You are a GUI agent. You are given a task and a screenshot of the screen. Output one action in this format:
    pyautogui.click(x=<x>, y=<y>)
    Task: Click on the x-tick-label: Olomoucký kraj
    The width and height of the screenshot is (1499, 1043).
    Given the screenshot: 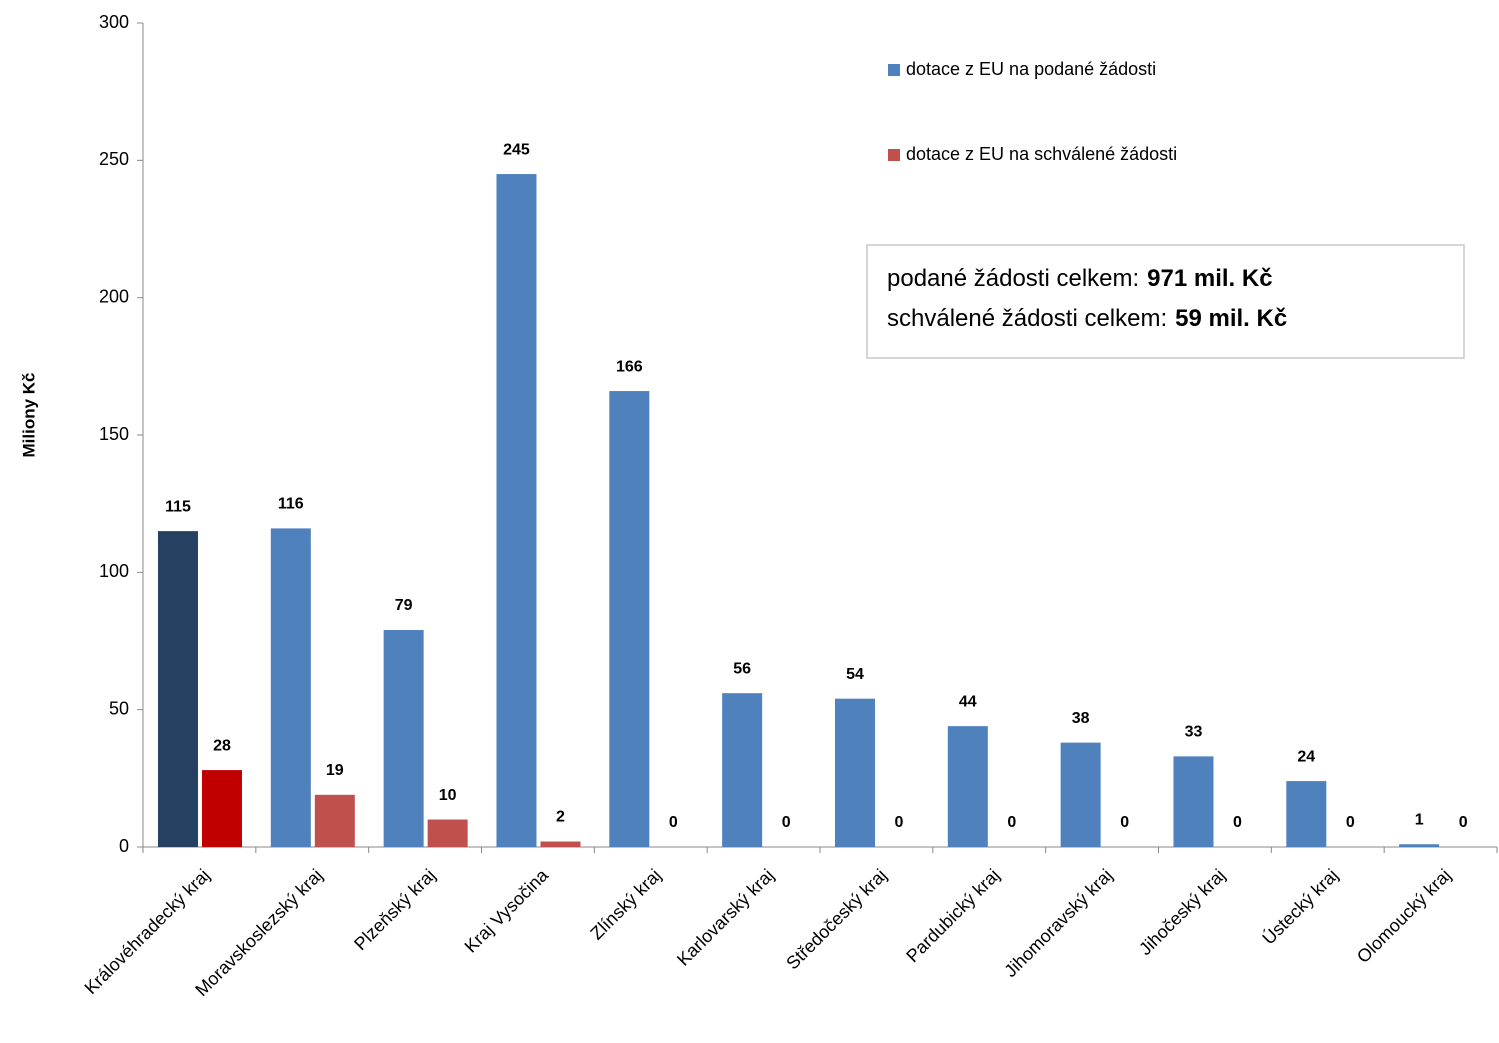 What is the action you would take?
    pyautogui.click(x=1404, y=916)
    